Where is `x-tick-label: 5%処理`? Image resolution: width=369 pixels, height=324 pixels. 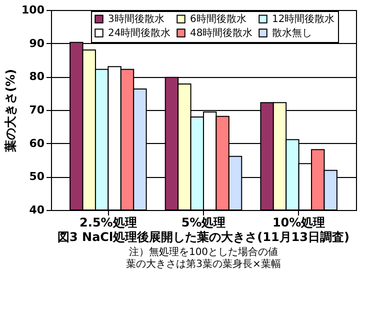 x-tick-label: 5%処理 is located at coordinates (203, 223).